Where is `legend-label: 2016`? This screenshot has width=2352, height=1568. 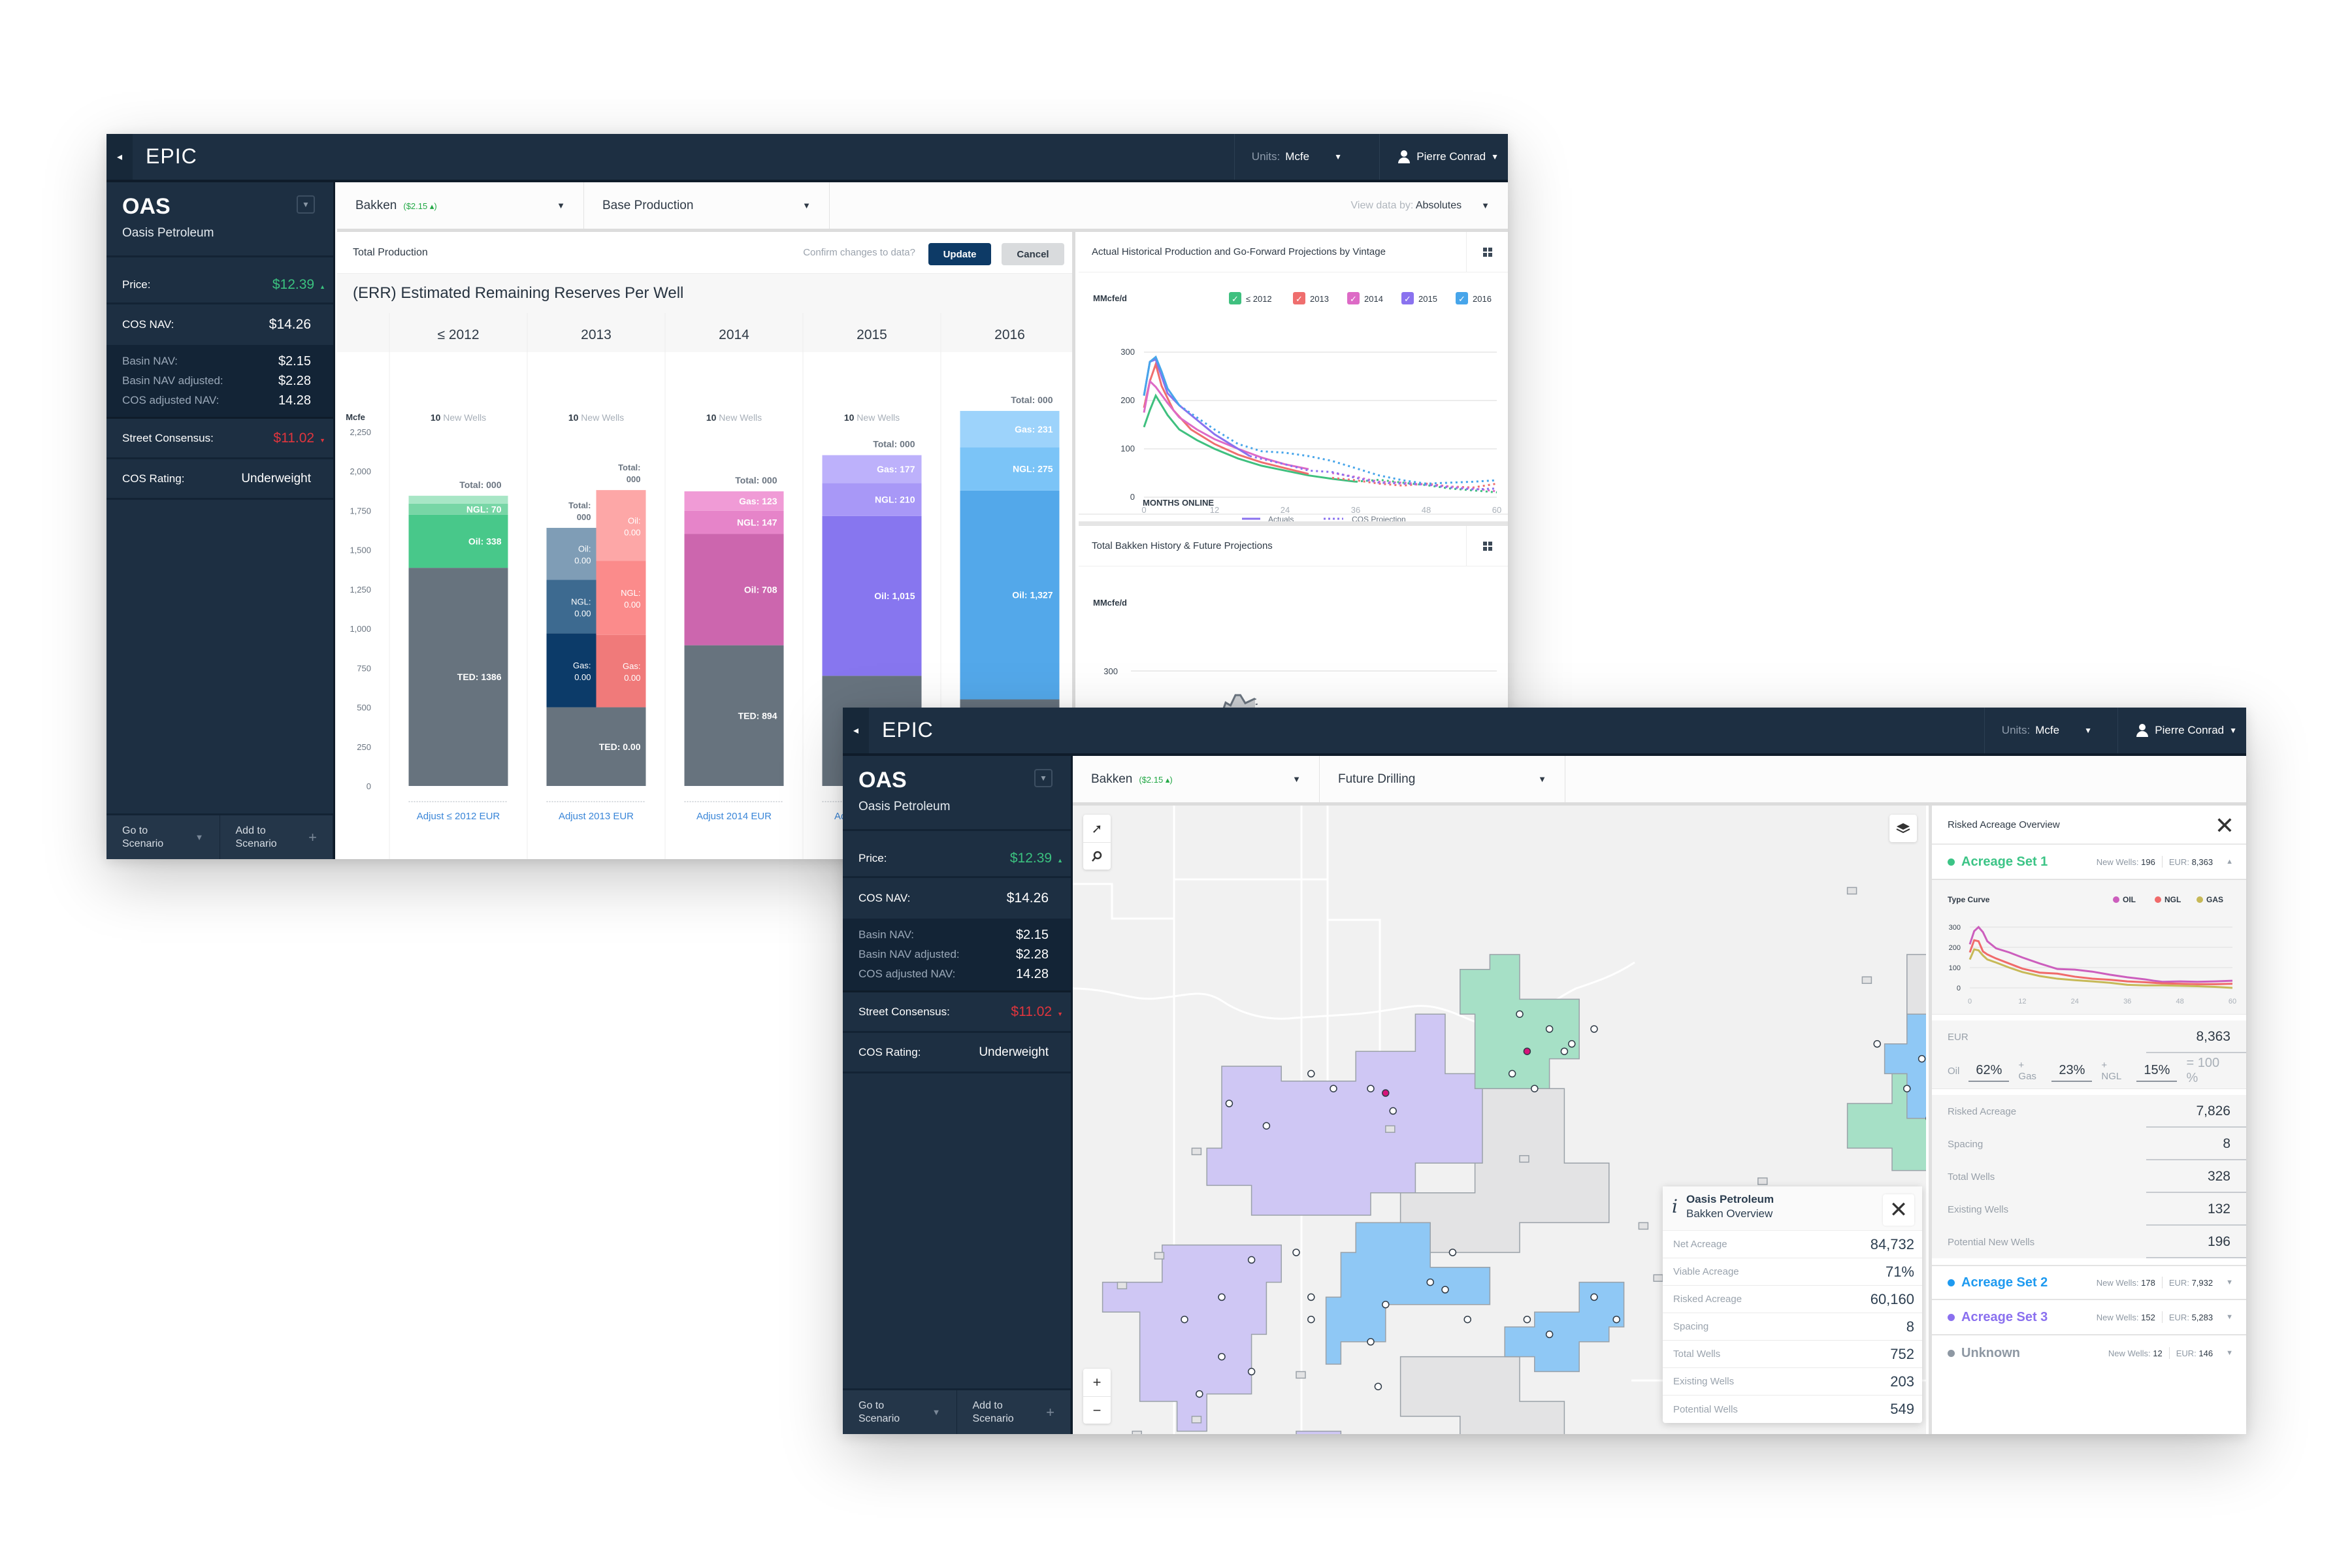 legend-label: 2016 is located at coordinates (1482, 299).